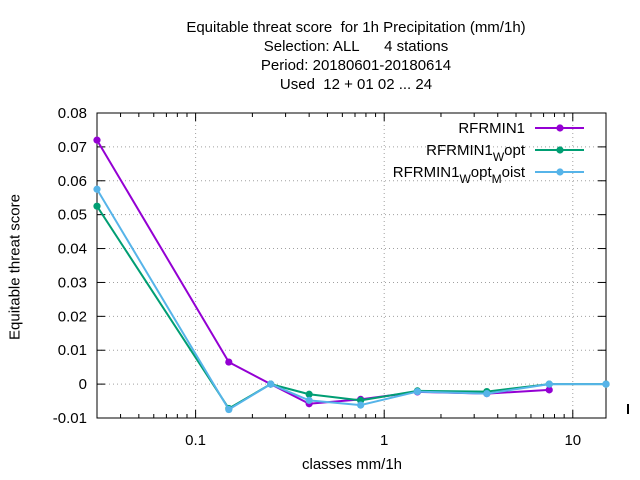 This screenshot has width=640, height=480. I want to click on y-tick-label: 0.04, so click(72, 249).